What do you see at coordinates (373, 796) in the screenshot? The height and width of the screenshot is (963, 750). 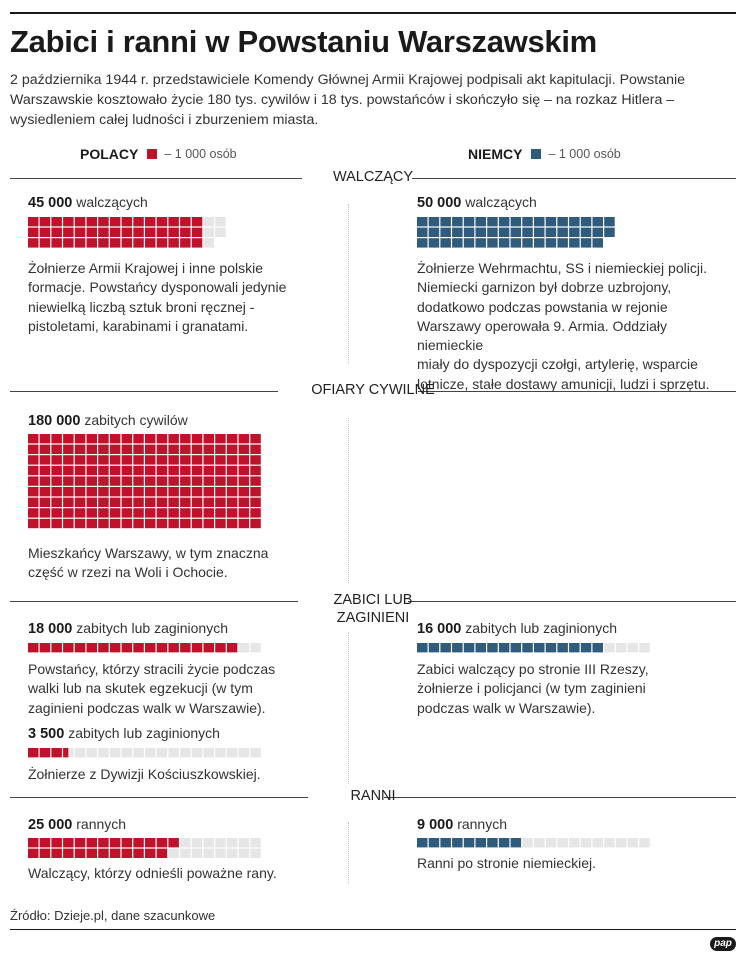 I see `section-wounded-title: RANNI` at bounding box center [373, 796].